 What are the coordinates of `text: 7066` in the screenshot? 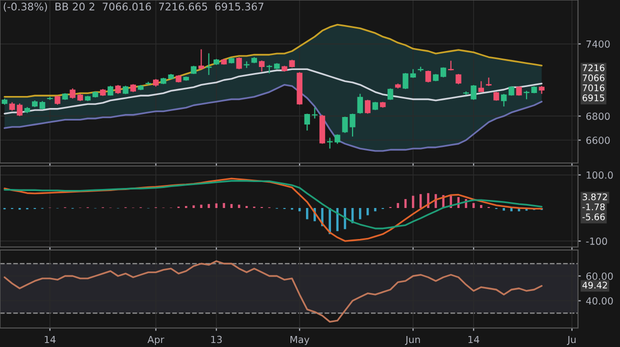 It's located at (593, 78).